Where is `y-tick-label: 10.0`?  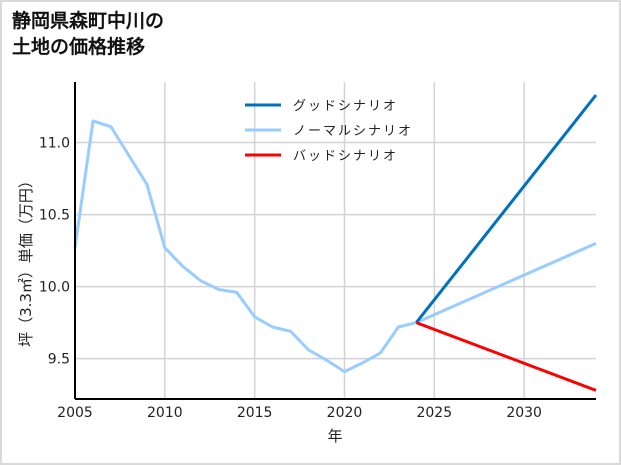 y-tick-label: 10.0 is located at coordinates (54, 288).